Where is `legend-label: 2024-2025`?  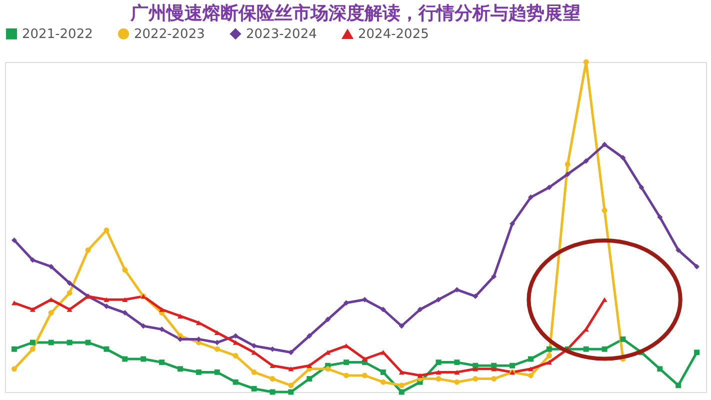 legend-label: 2024-2025 is located at coordinates (393, 34).